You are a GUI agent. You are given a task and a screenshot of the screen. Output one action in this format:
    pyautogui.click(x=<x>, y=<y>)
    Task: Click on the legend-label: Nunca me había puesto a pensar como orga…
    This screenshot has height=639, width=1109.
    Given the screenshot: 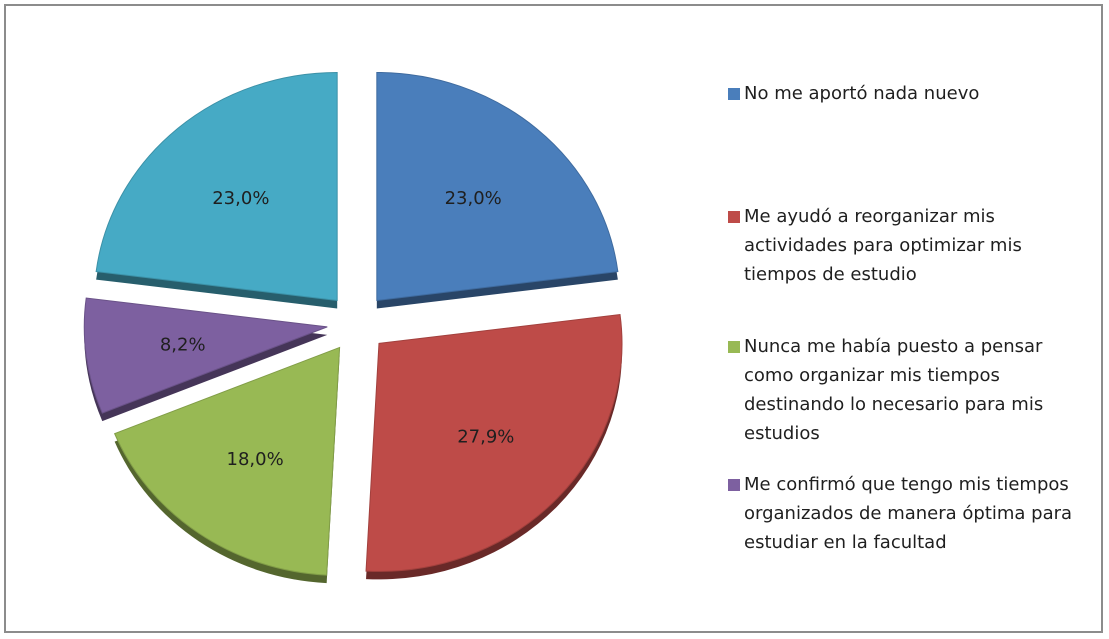 What is the action you would take?
    pyautogui.click(x=894, y=390)
    